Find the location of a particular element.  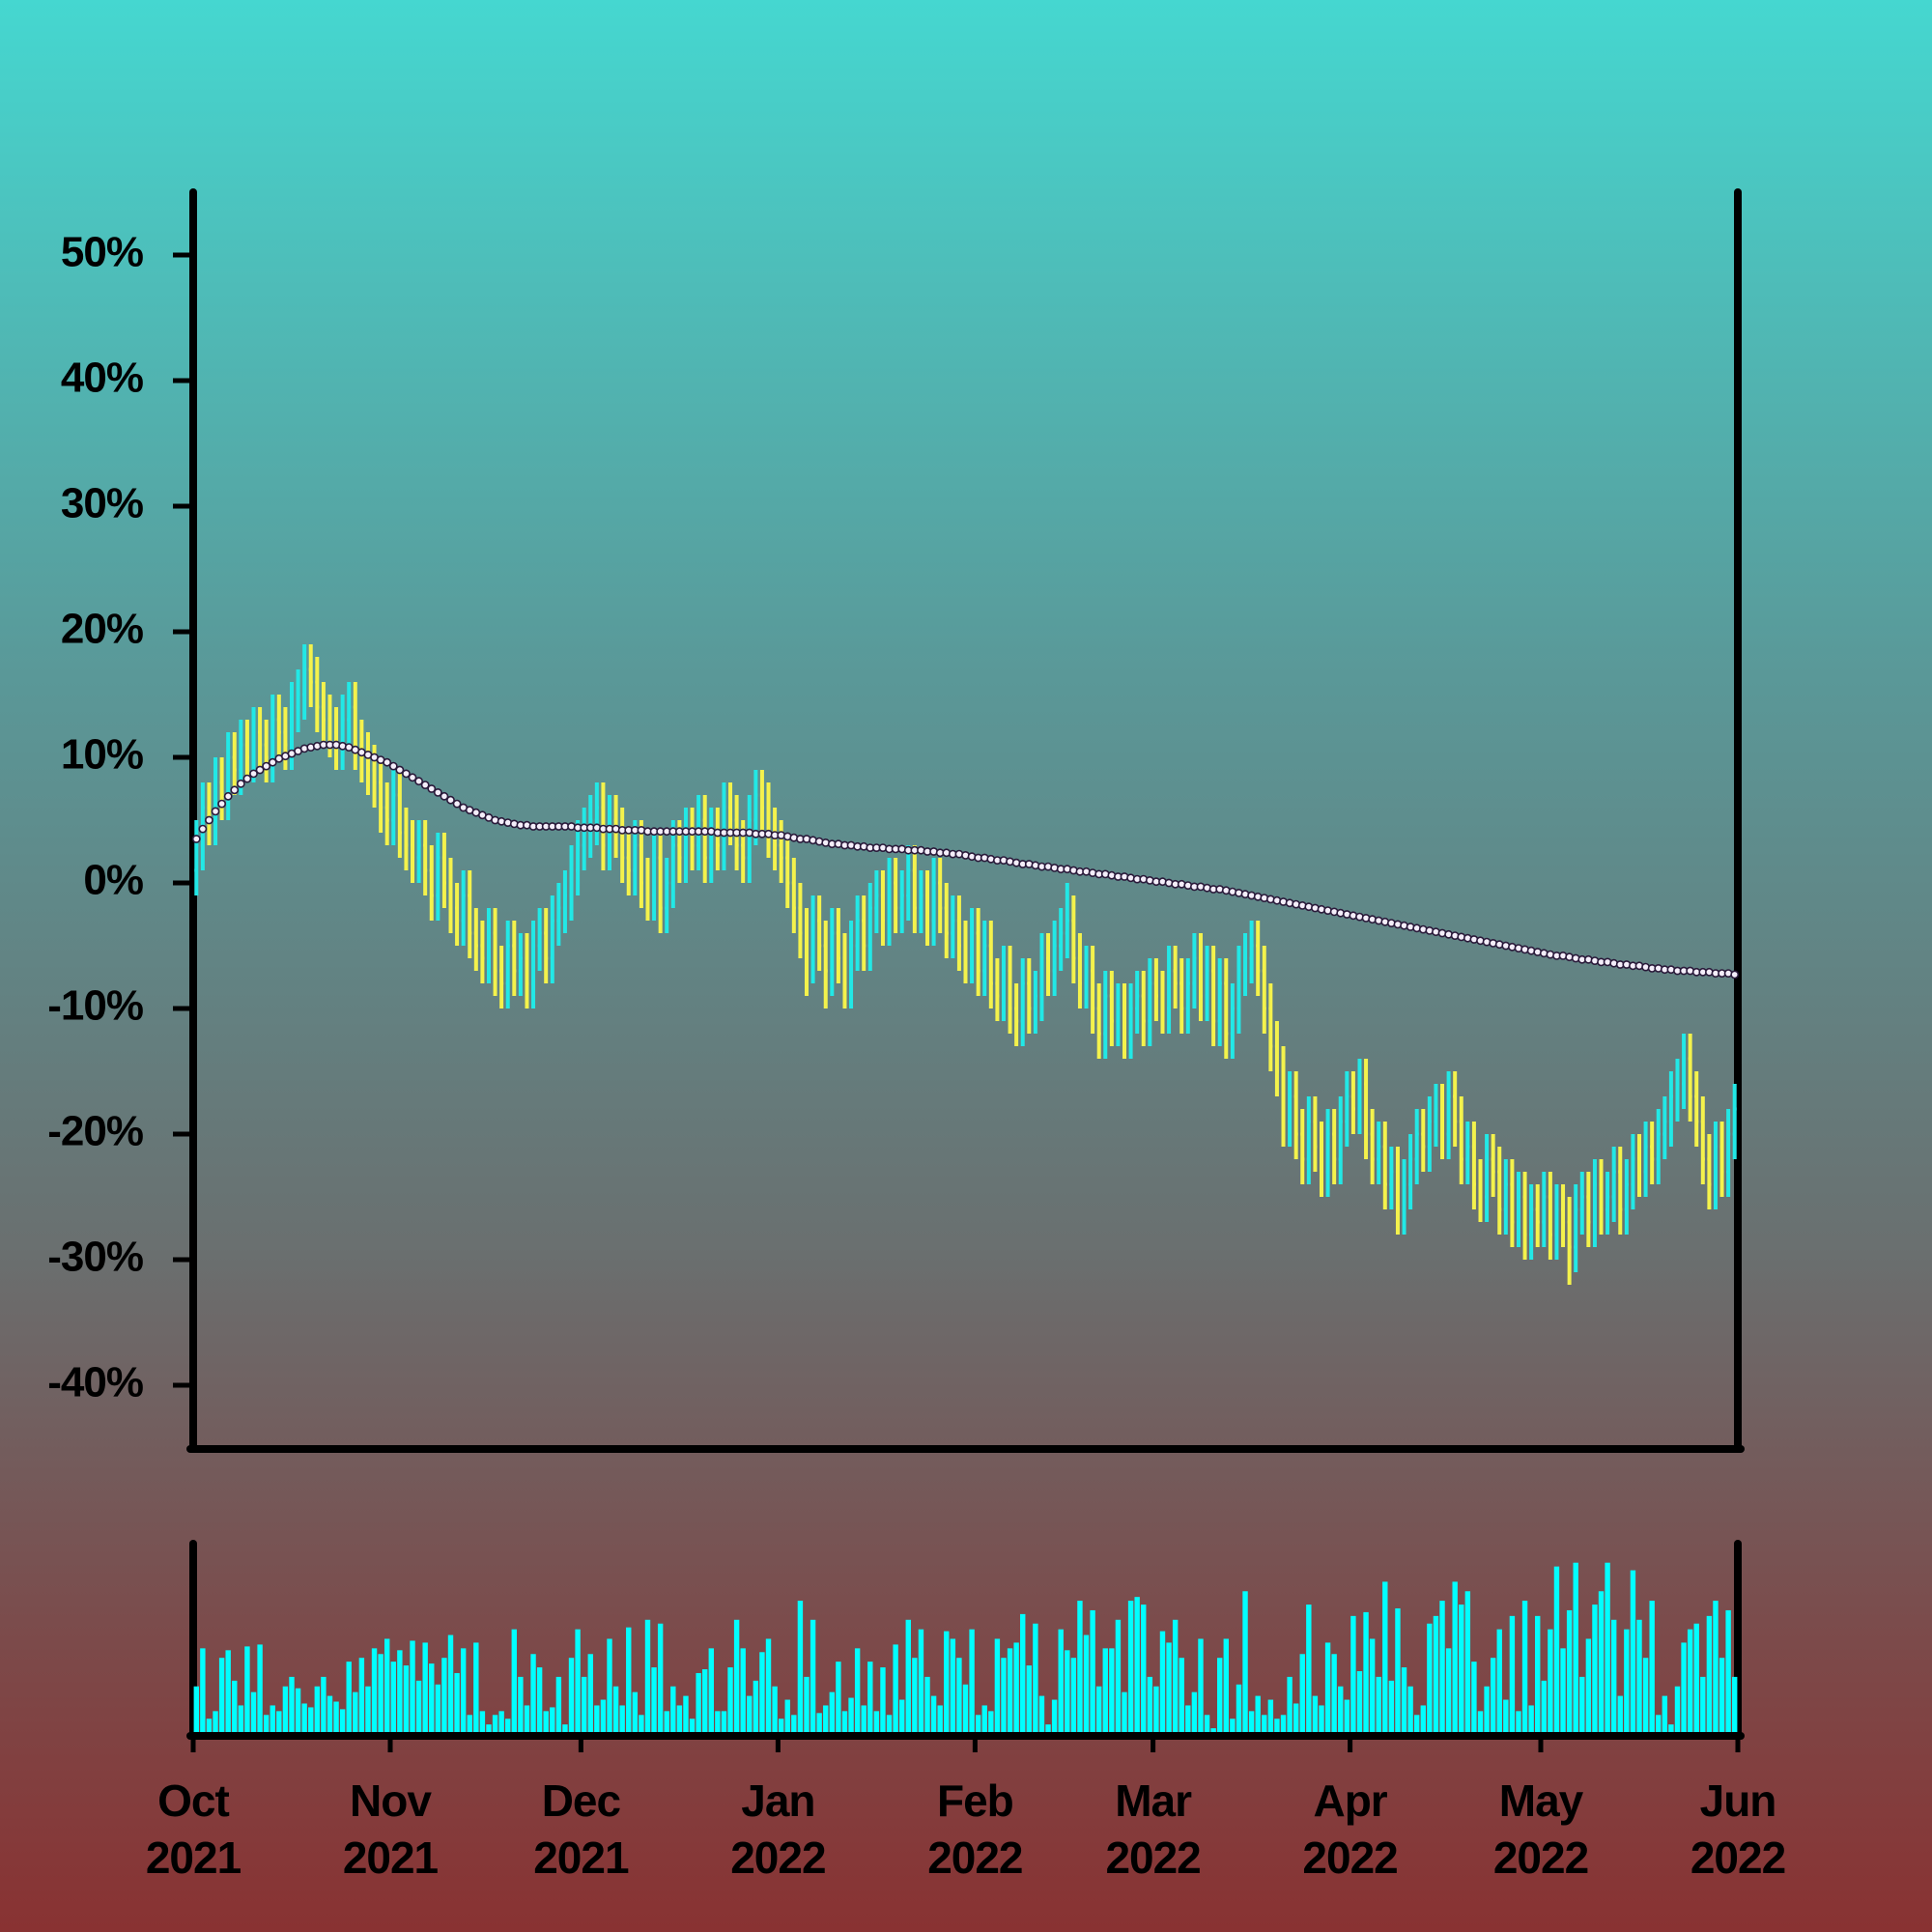

moving-average is located at coordinates (965, 860).